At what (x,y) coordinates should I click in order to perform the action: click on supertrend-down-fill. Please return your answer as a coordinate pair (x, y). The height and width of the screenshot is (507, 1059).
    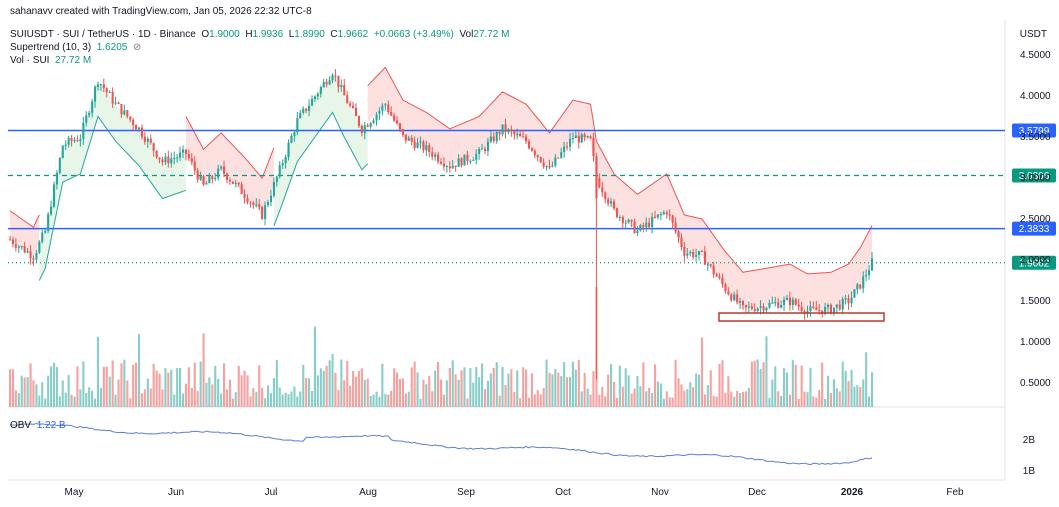
    Looking at the image, I should click on (229, 165).